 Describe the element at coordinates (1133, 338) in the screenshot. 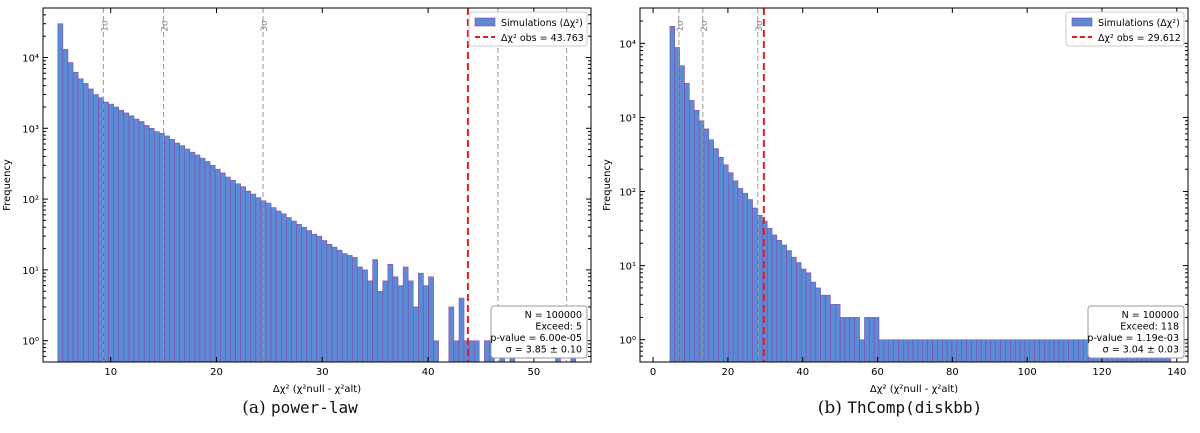

I see `stats-line: p-value = 1.19e-03` at that location.